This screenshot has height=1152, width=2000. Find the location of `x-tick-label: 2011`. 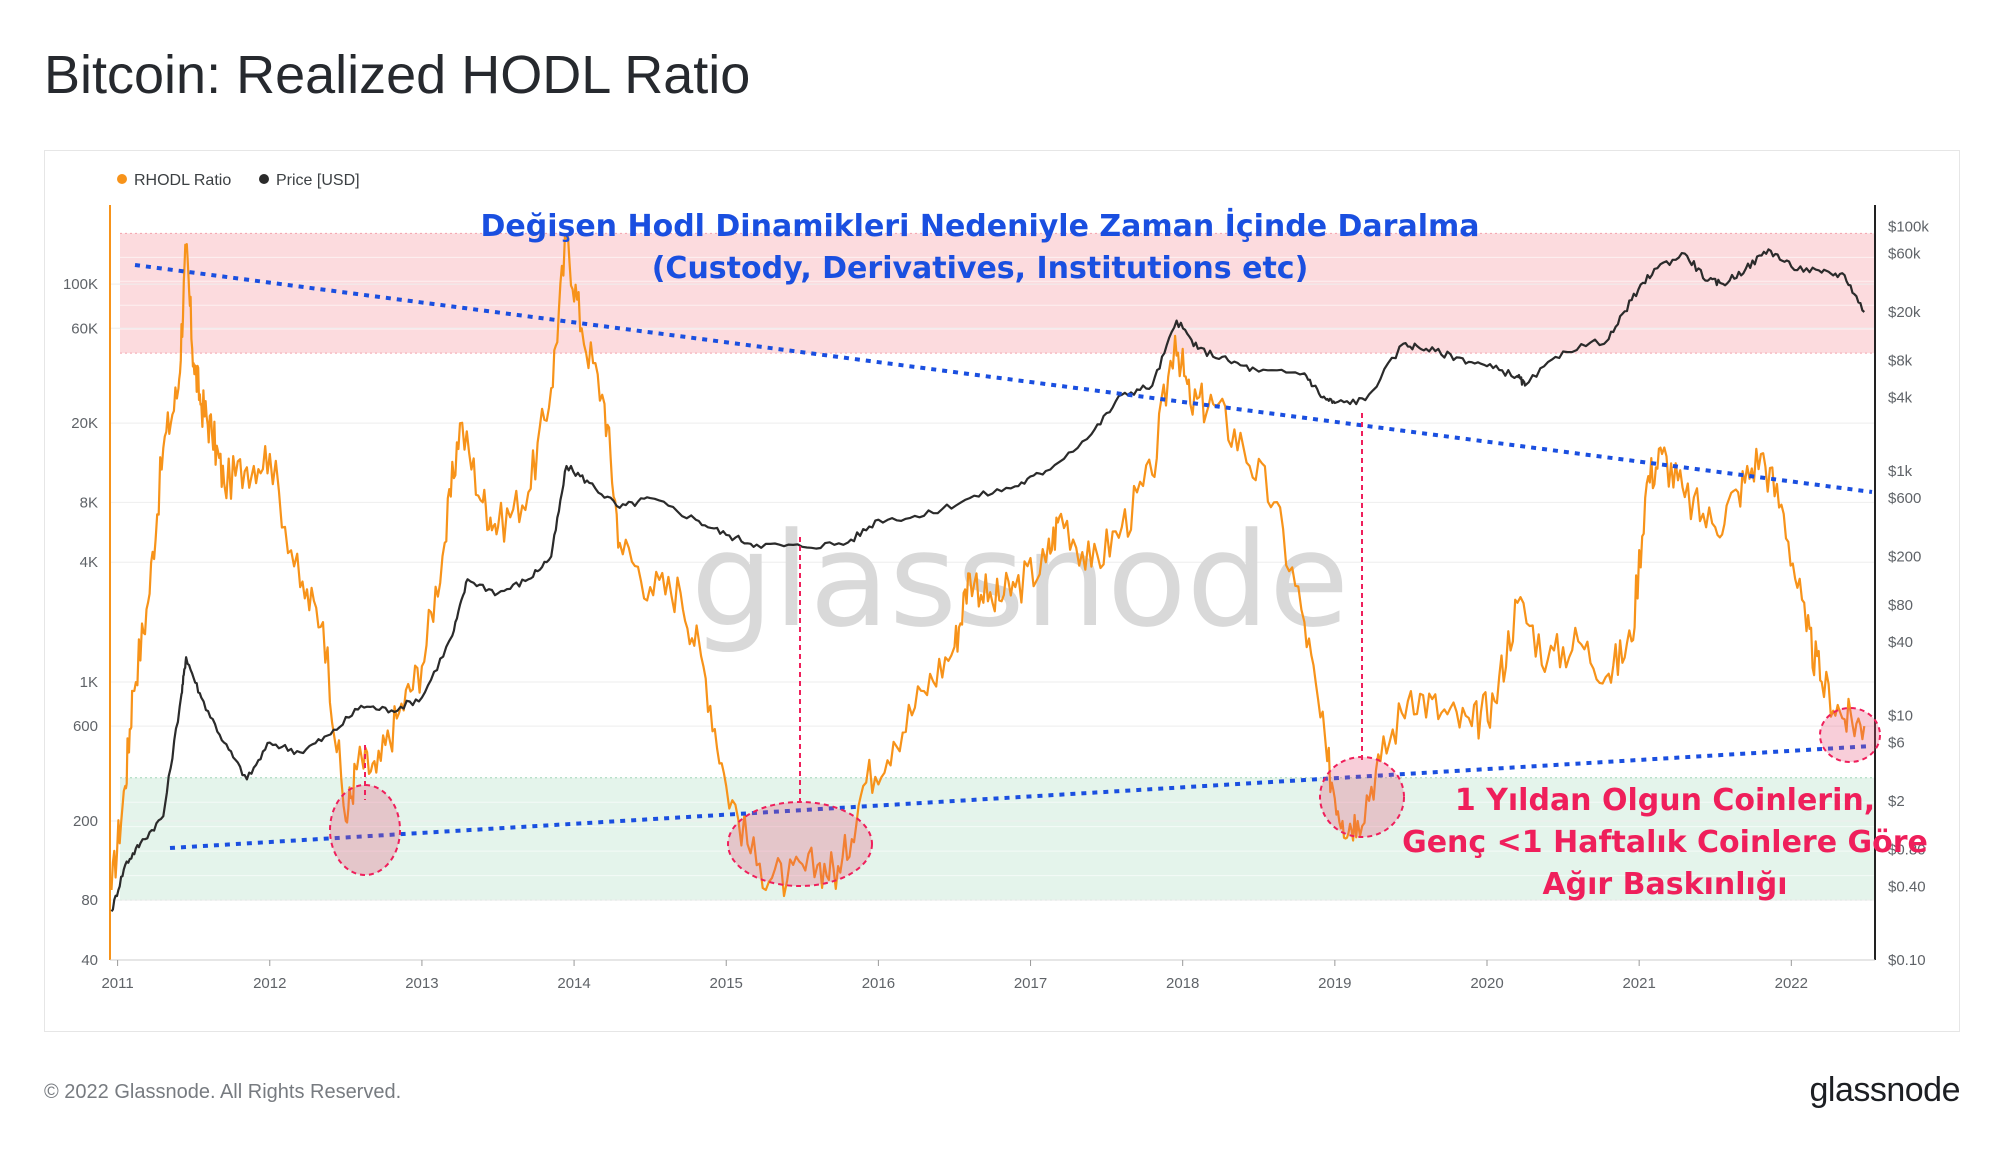

x-tick-label: 2011 is located at coordinates (117, 983).